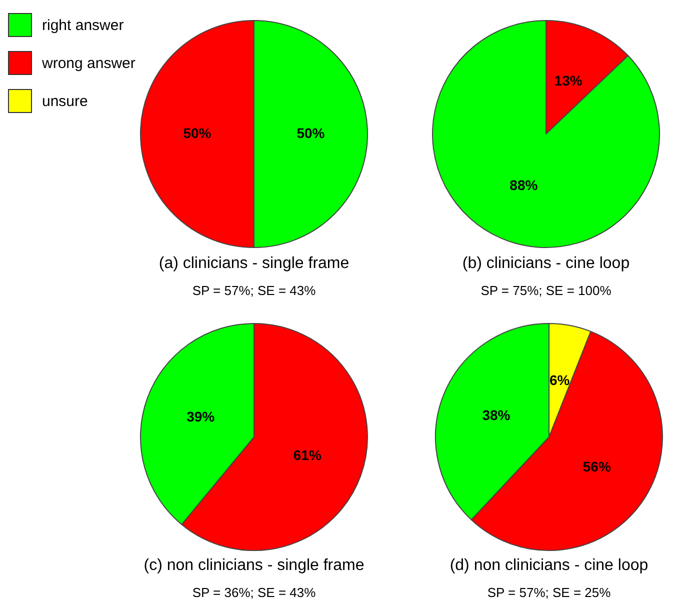 The height and width of the screenshot is (603, 688). I want to click on legend-label: unsure, so click(65, 101).